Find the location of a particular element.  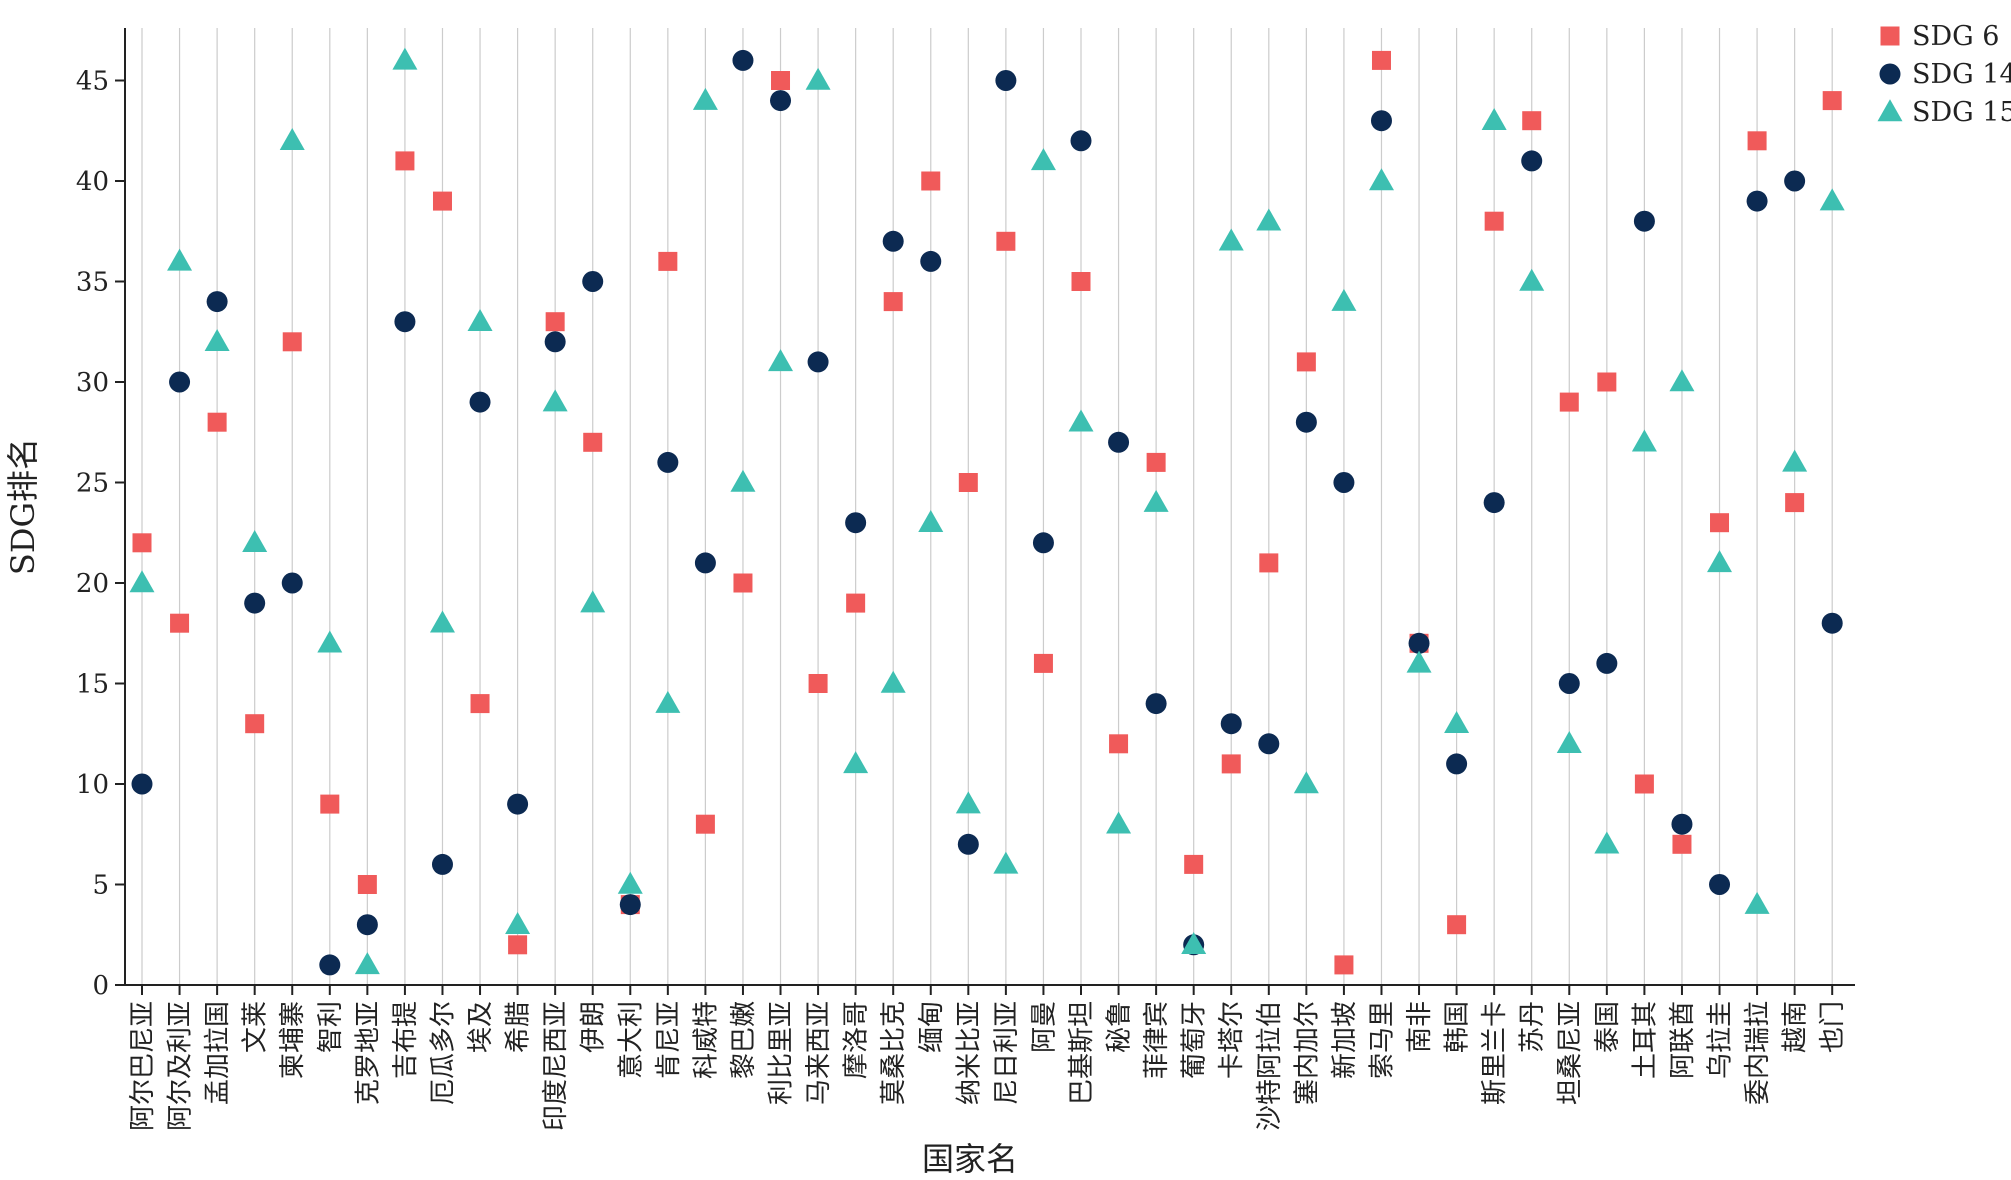

x-tick-label: 菲律宾 is located at coordinates (1157, 1040).